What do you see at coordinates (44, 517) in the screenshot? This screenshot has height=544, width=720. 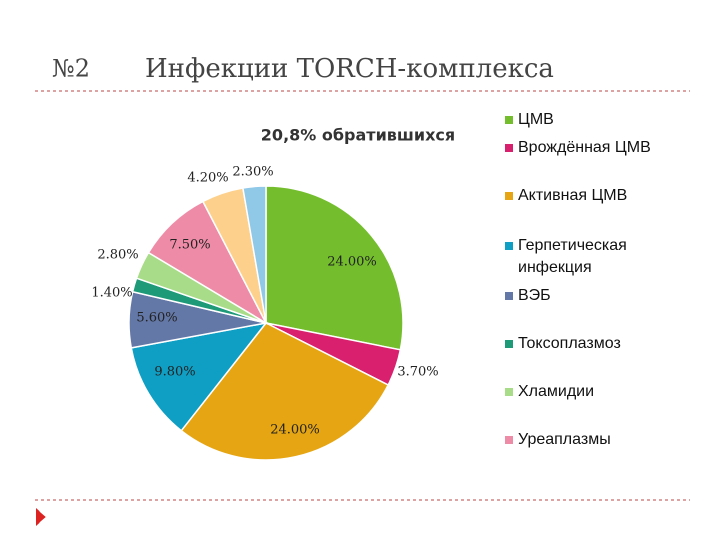 I see `nav-arrow-line` at bounding box center [44, 517].